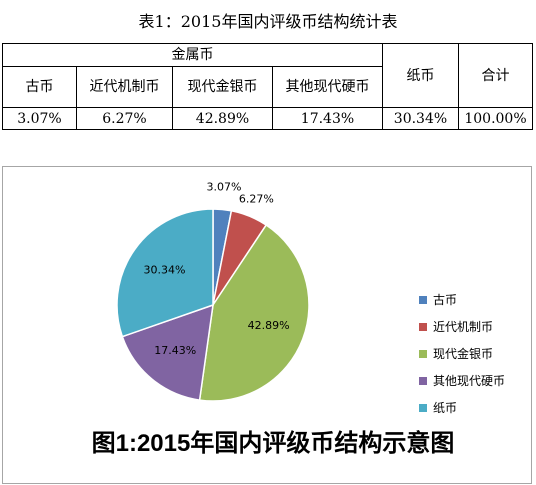 Image resolution: width=536 pixels, height=485 pixels. I want to click on value-other-coins: 17.43%, so click(327, 118).